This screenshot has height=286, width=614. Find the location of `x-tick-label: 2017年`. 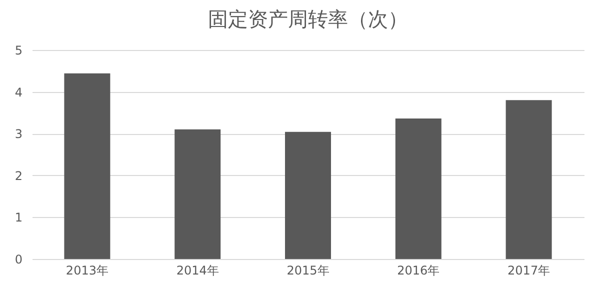

x-tick-label: 2017年 is located at coordinates (529, 271).